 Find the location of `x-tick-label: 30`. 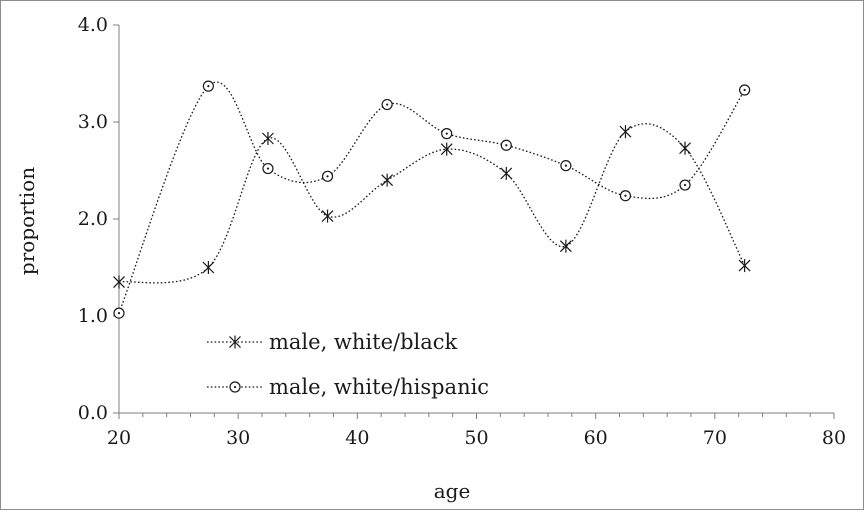

x-tick-label: 30 is located at coordinates (238, 438).